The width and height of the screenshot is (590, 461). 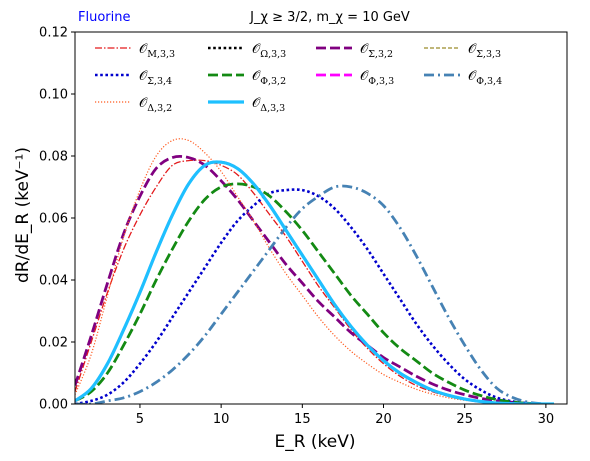 What do you see at coordinates (53, 219) in the screenshot?
I see `y-tick-label: 0.06` at bounding box center [53, 219].